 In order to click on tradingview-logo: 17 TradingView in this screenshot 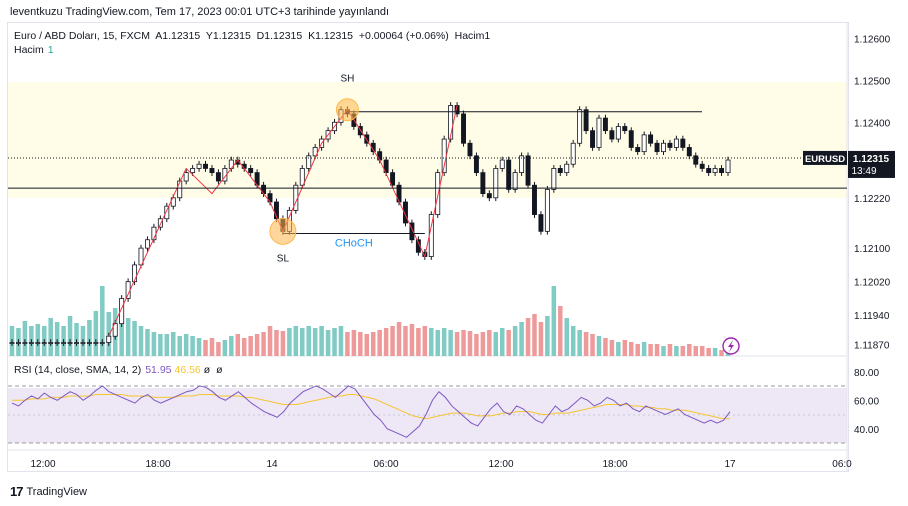, I will do `click(48, 491)`.